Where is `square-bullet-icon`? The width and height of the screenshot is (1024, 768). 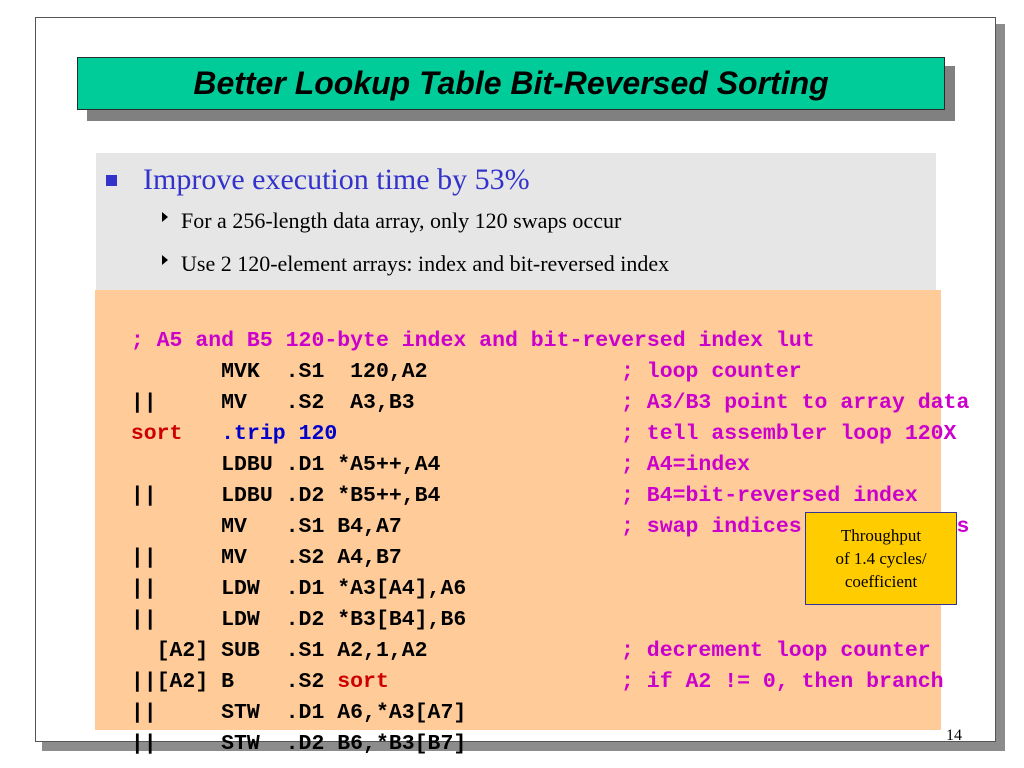 square-bullet-icon is located at coordinates (111, 180).